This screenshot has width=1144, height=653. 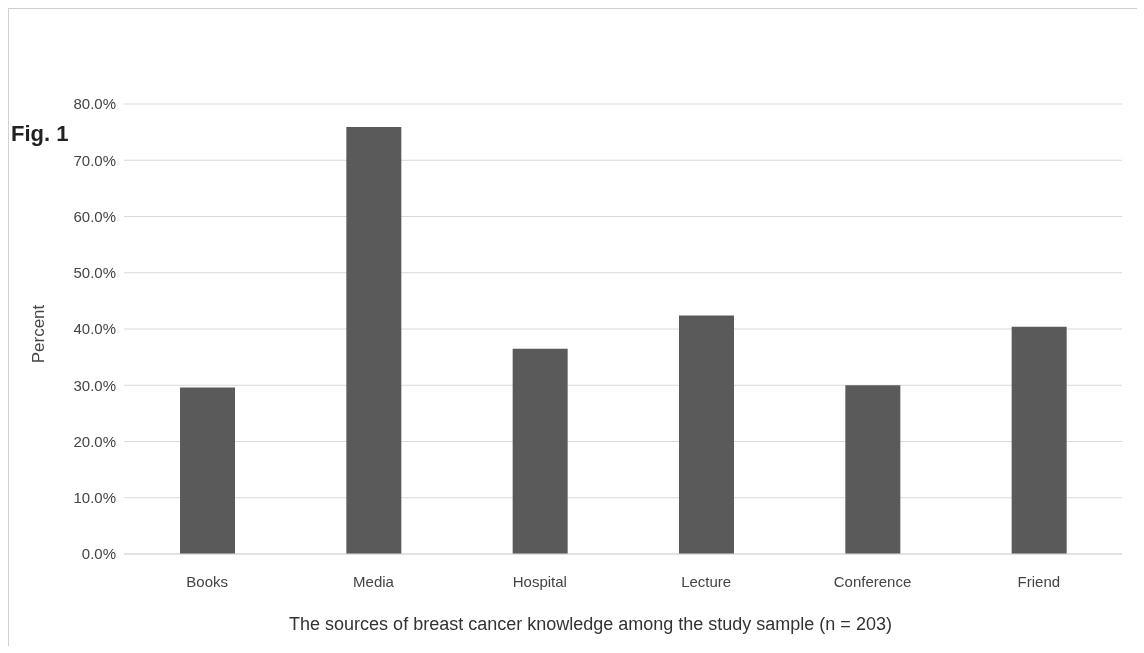 I want to click on y-tick-label: 30.0%, so click(x=94, y=385).